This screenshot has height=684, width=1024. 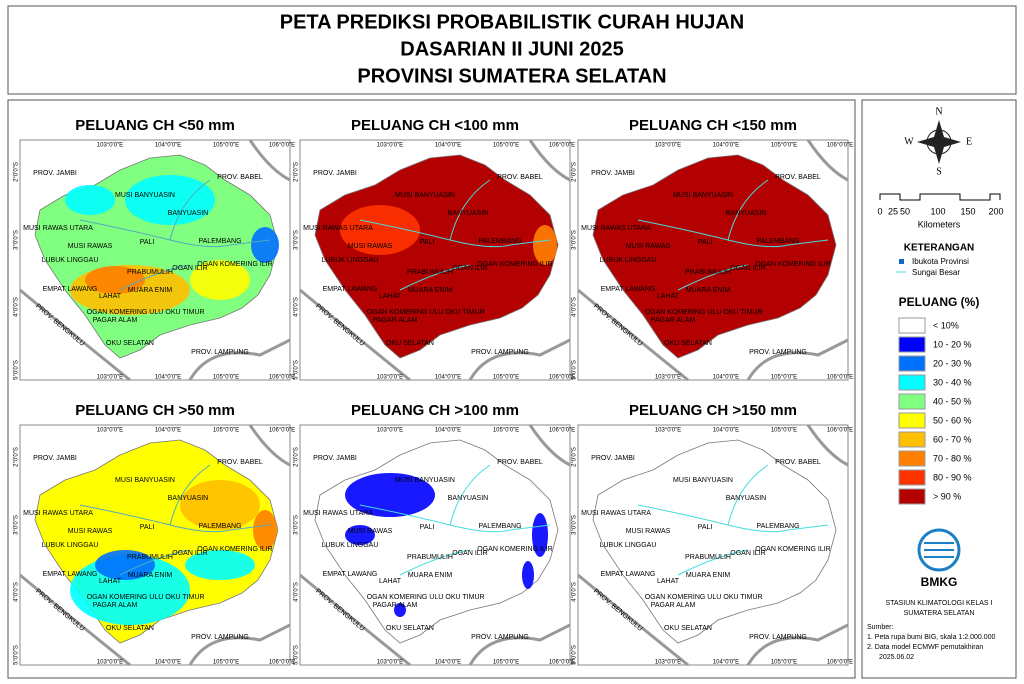 I want to click on source-line: 2. Data model ECMWF pemutakhiran, so click(x=925, y=647).